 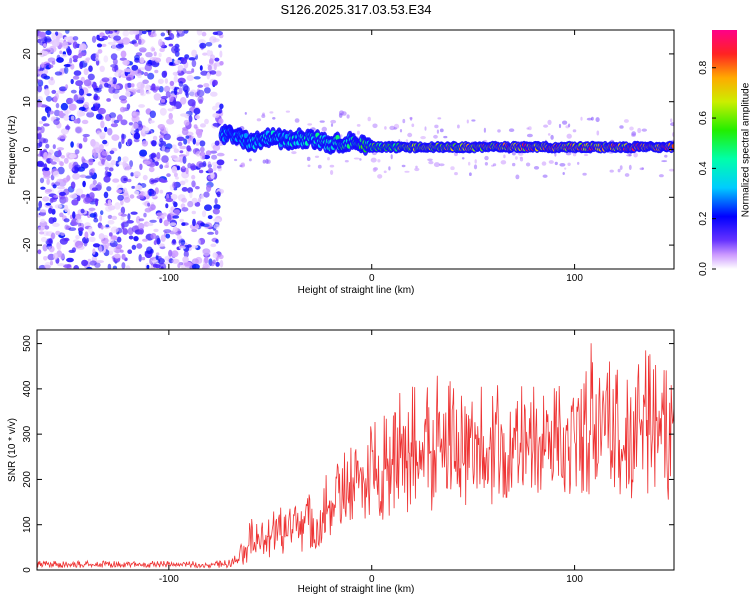 I want to click on spectrogram-x-label: Height of straight line (km), so click(x=356, y=290).